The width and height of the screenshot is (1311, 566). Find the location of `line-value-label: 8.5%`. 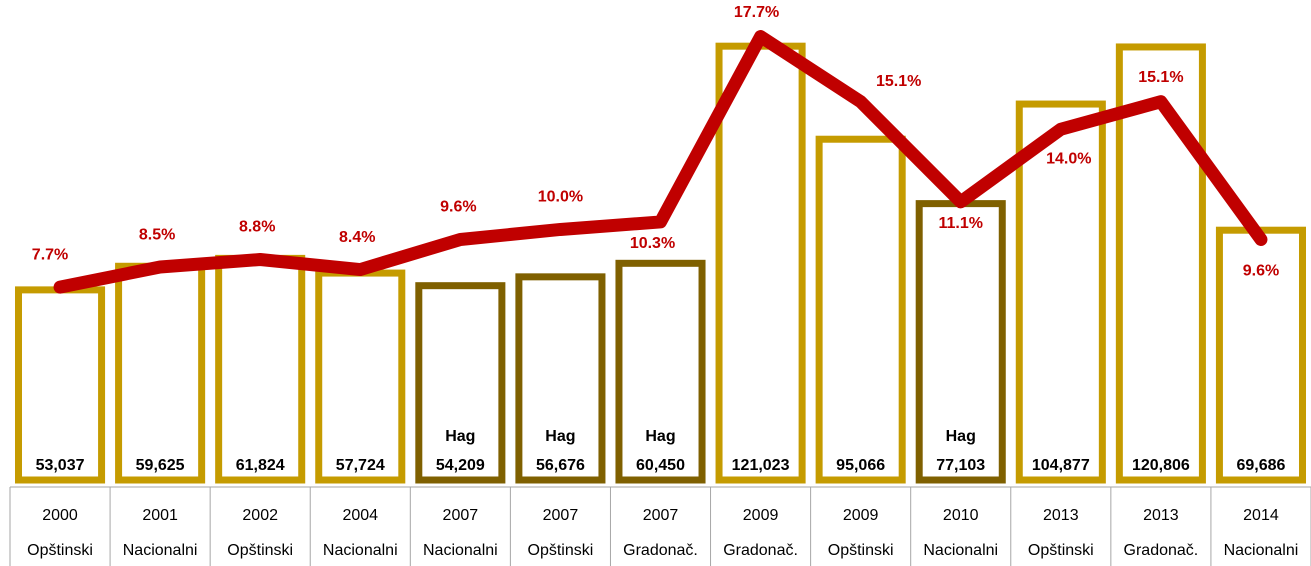

line-value-label: 8.5% is located at coordinates (157, 234).